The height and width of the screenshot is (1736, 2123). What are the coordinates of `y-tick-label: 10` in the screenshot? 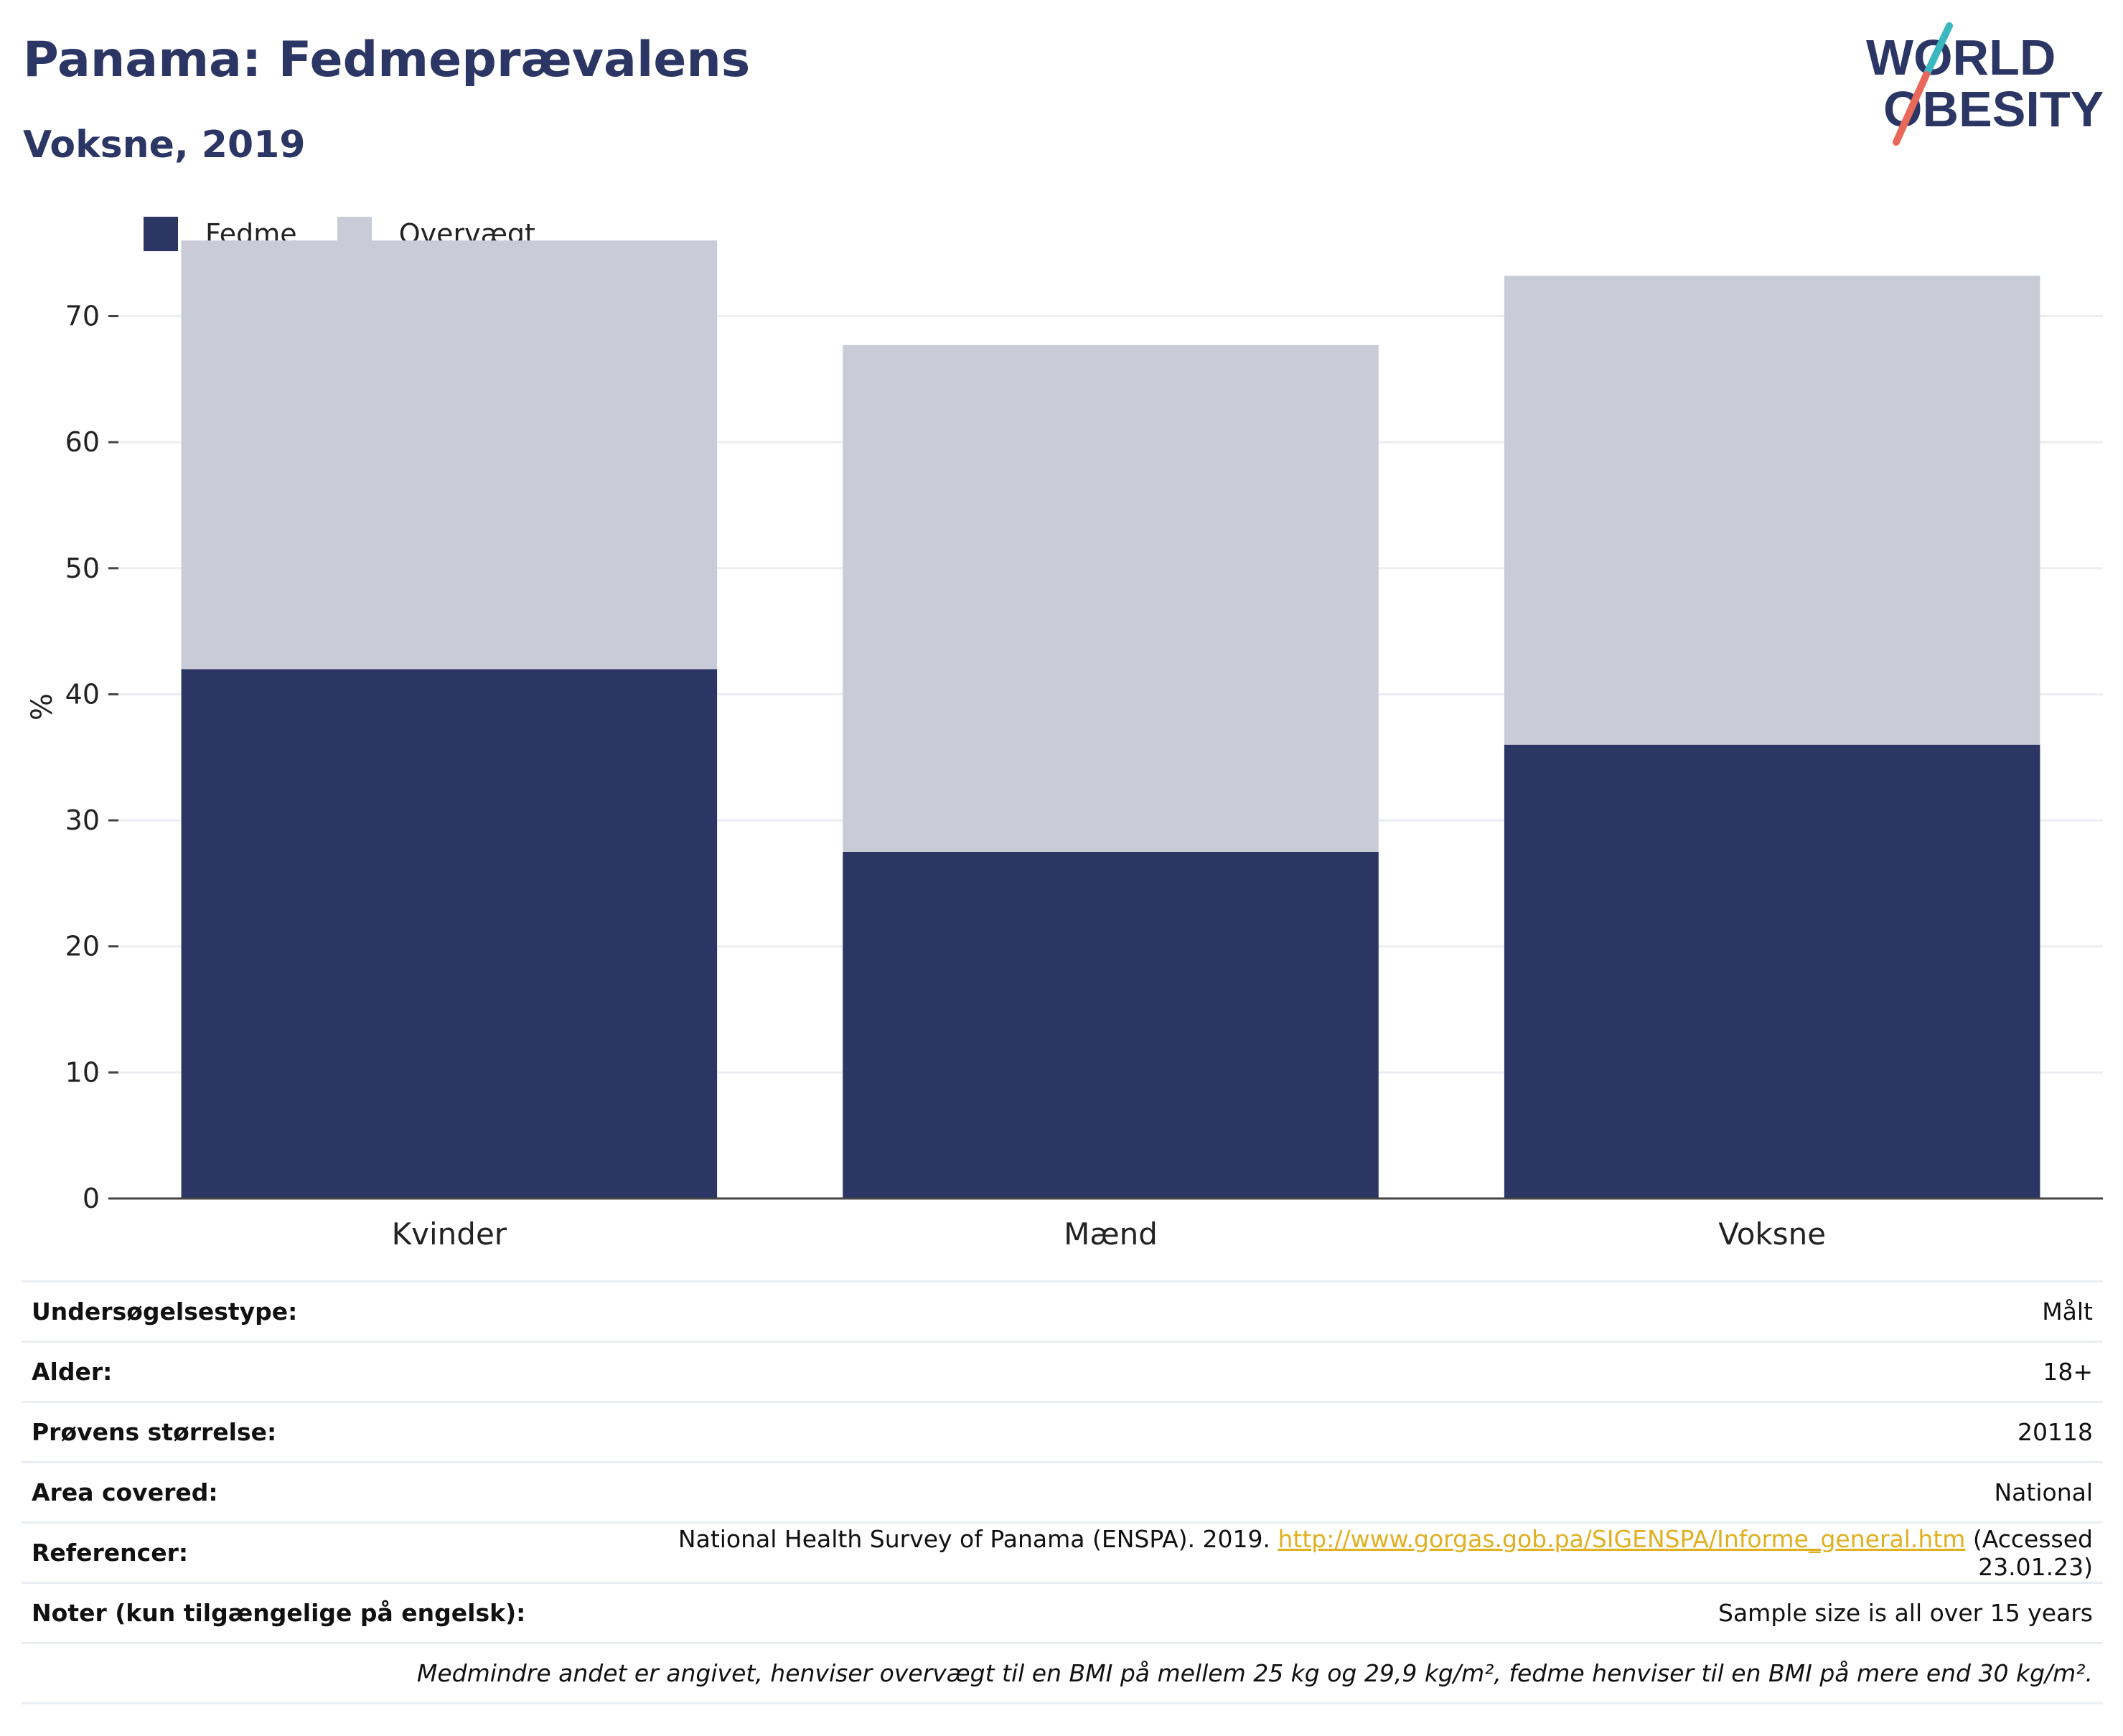 It's located at (82, 1072).